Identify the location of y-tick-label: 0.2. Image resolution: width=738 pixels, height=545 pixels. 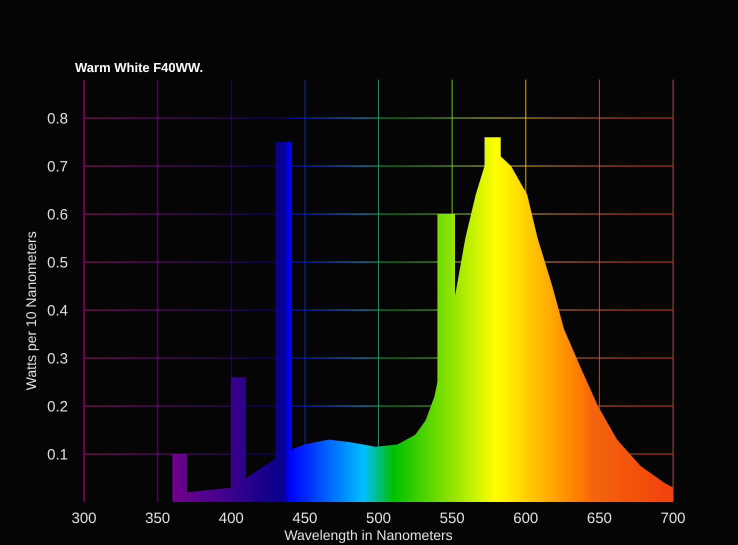
(57, 407).